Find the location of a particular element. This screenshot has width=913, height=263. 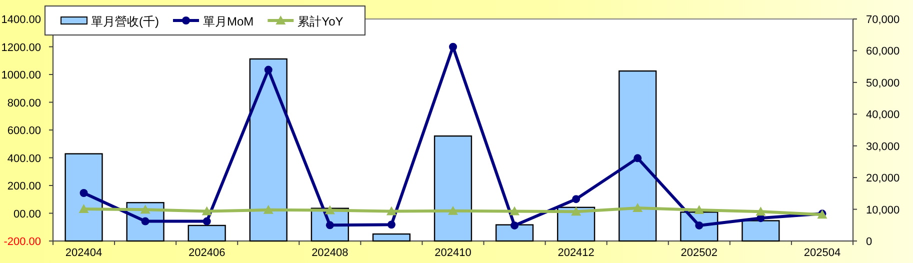

x-tick-label: 202408 is located at coordinates (330, 253).